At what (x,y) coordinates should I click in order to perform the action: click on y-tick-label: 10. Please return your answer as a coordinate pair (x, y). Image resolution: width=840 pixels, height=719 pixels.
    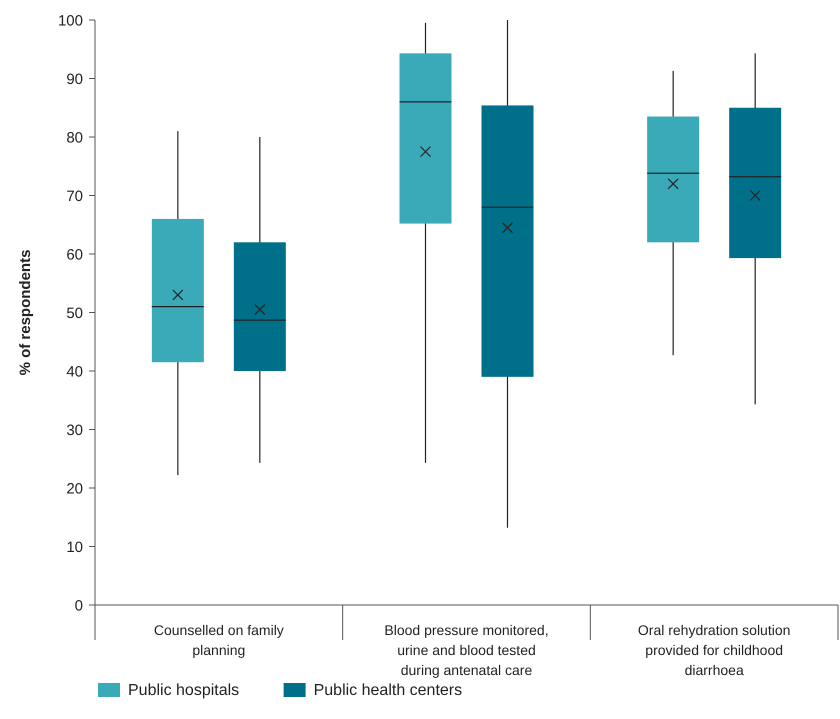
    Looking at the image, I should click on (74, 547).